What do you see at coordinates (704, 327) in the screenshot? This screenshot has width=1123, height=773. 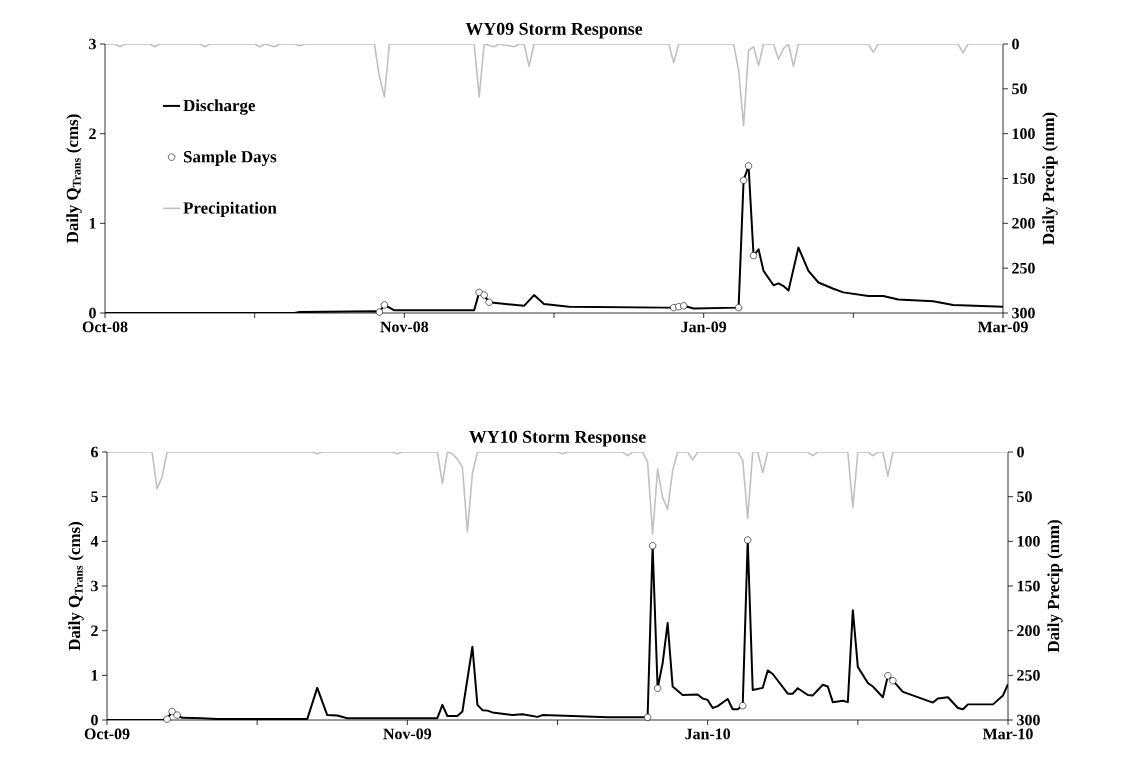 I see `x-tick-label: Jan-09` at bounding box center [704, 327].